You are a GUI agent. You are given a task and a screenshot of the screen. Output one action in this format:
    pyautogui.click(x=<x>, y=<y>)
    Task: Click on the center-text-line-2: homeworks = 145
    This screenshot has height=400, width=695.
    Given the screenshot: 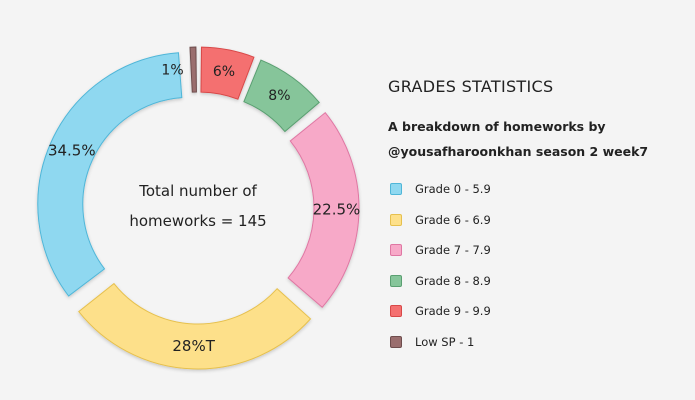 What is the action you would take?
    pyautogui.click(x=198, y=221)
    